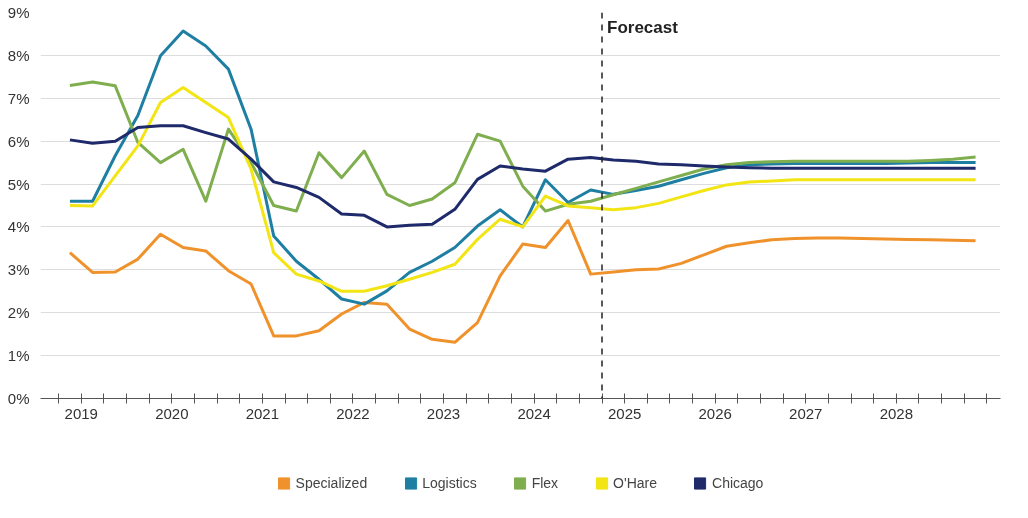 The image size is (1028, 518). Describe the element at coordinates (331, 483) in the screenshot. I see `legend-label: Specialized` at that location.